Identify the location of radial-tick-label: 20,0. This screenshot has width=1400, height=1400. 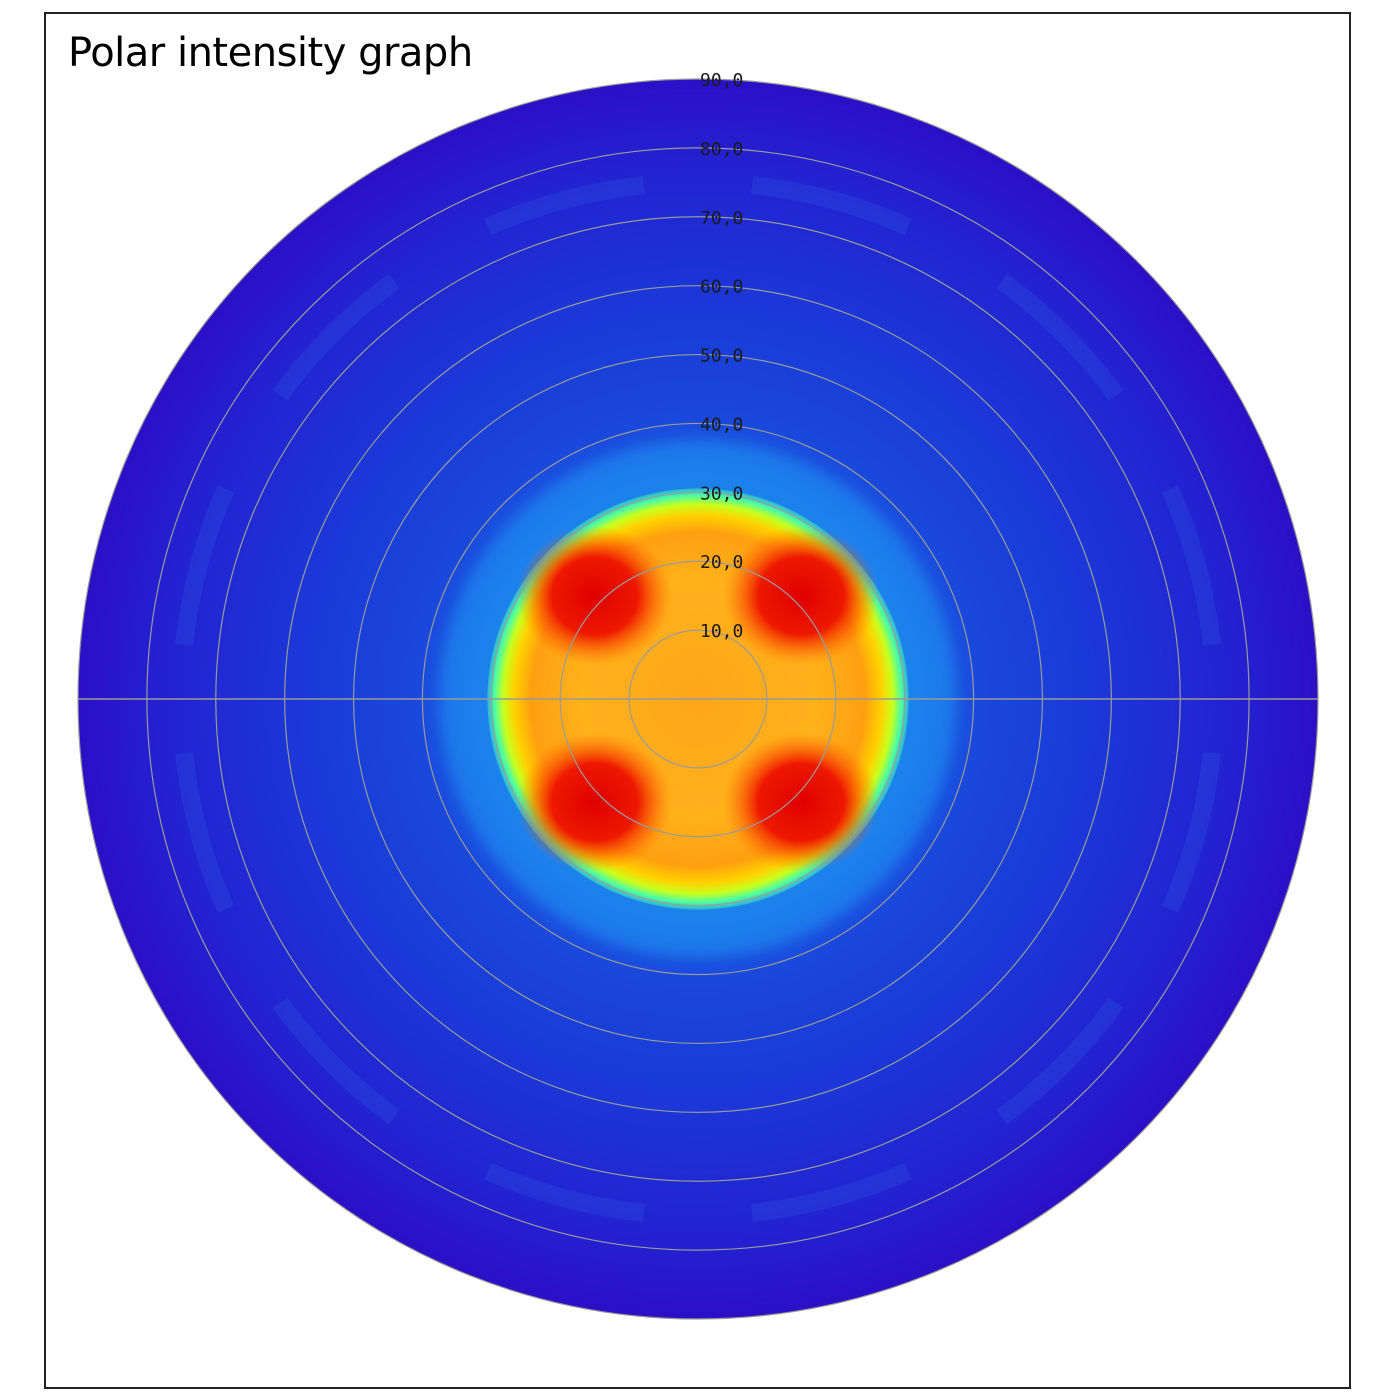
(721, 562).